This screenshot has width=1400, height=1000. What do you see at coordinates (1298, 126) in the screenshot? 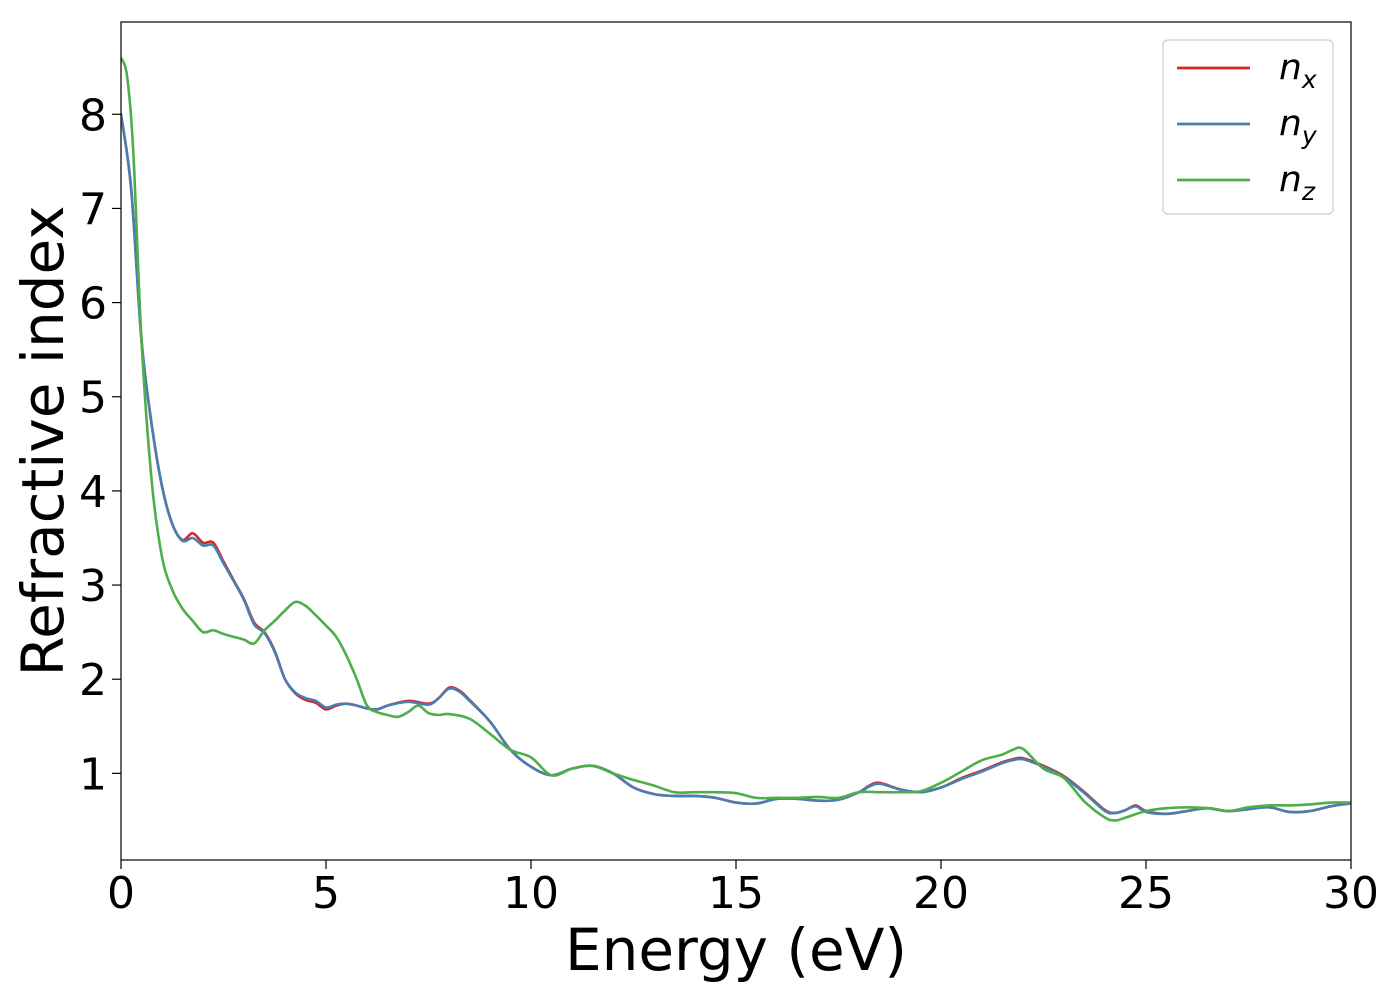
I see `legend-label-y: ny` at bounding box center [1298, 126].